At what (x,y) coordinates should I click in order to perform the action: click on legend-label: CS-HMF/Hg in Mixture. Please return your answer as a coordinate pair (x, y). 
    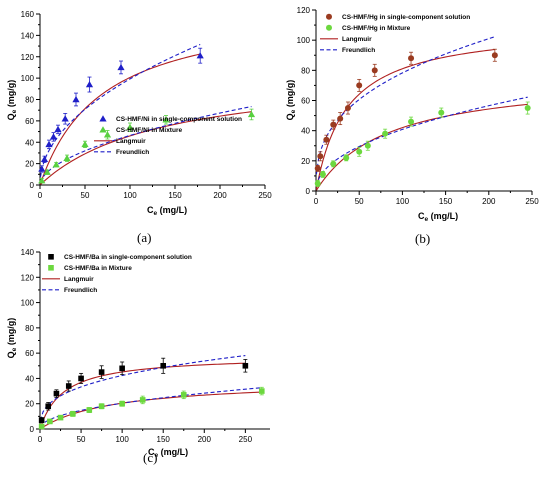
    Looking at the image, I should click on (376, 28).